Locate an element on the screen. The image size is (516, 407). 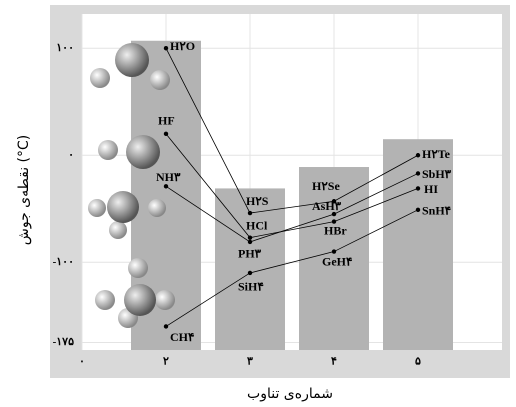
point-label: CH۴ is located at coordinates (182, 337).